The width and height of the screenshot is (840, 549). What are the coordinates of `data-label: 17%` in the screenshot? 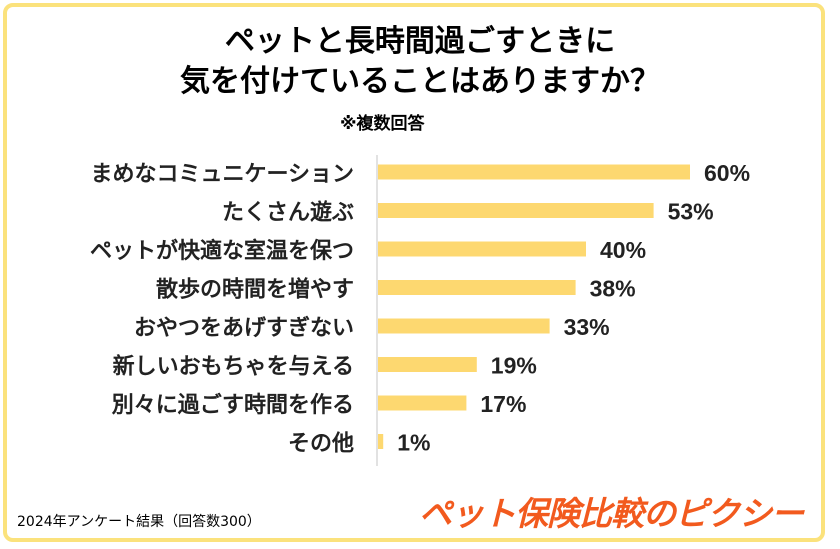 It's located at (503, 404).